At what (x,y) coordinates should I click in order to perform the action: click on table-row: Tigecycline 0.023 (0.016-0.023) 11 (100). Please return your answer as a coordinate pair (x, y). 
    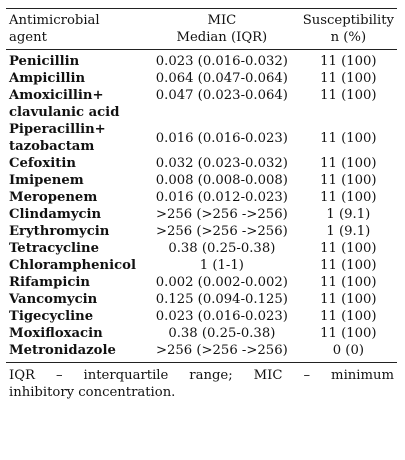
    Looking at the image, I should click on (201, 316).